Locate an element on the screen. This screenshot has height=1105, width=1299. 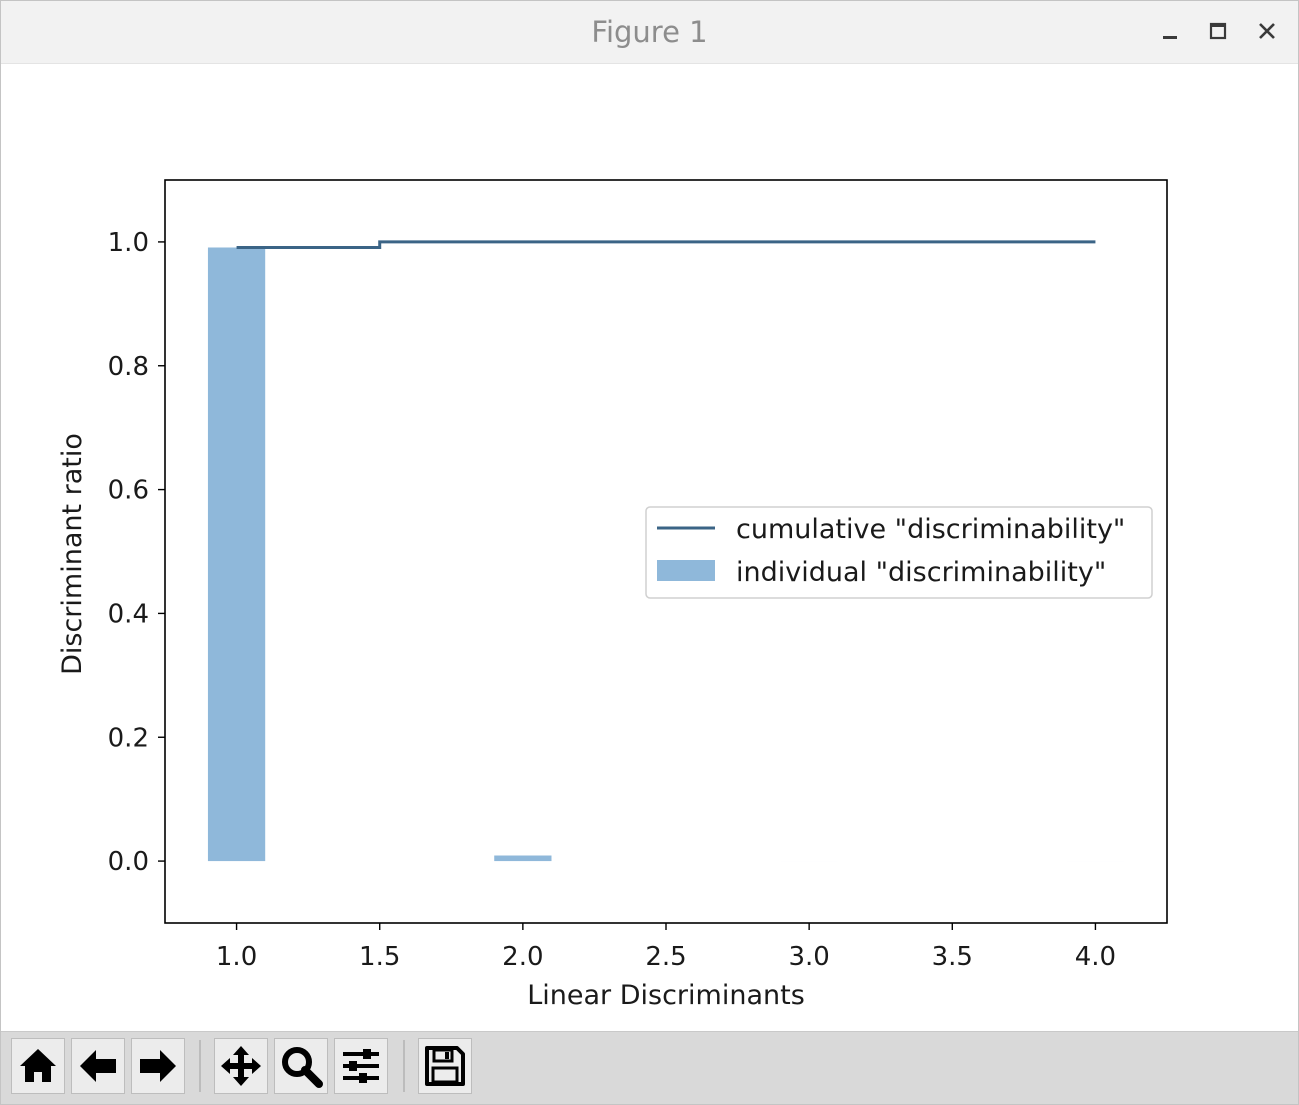
forward-button is located at coordinates (158, 1066).